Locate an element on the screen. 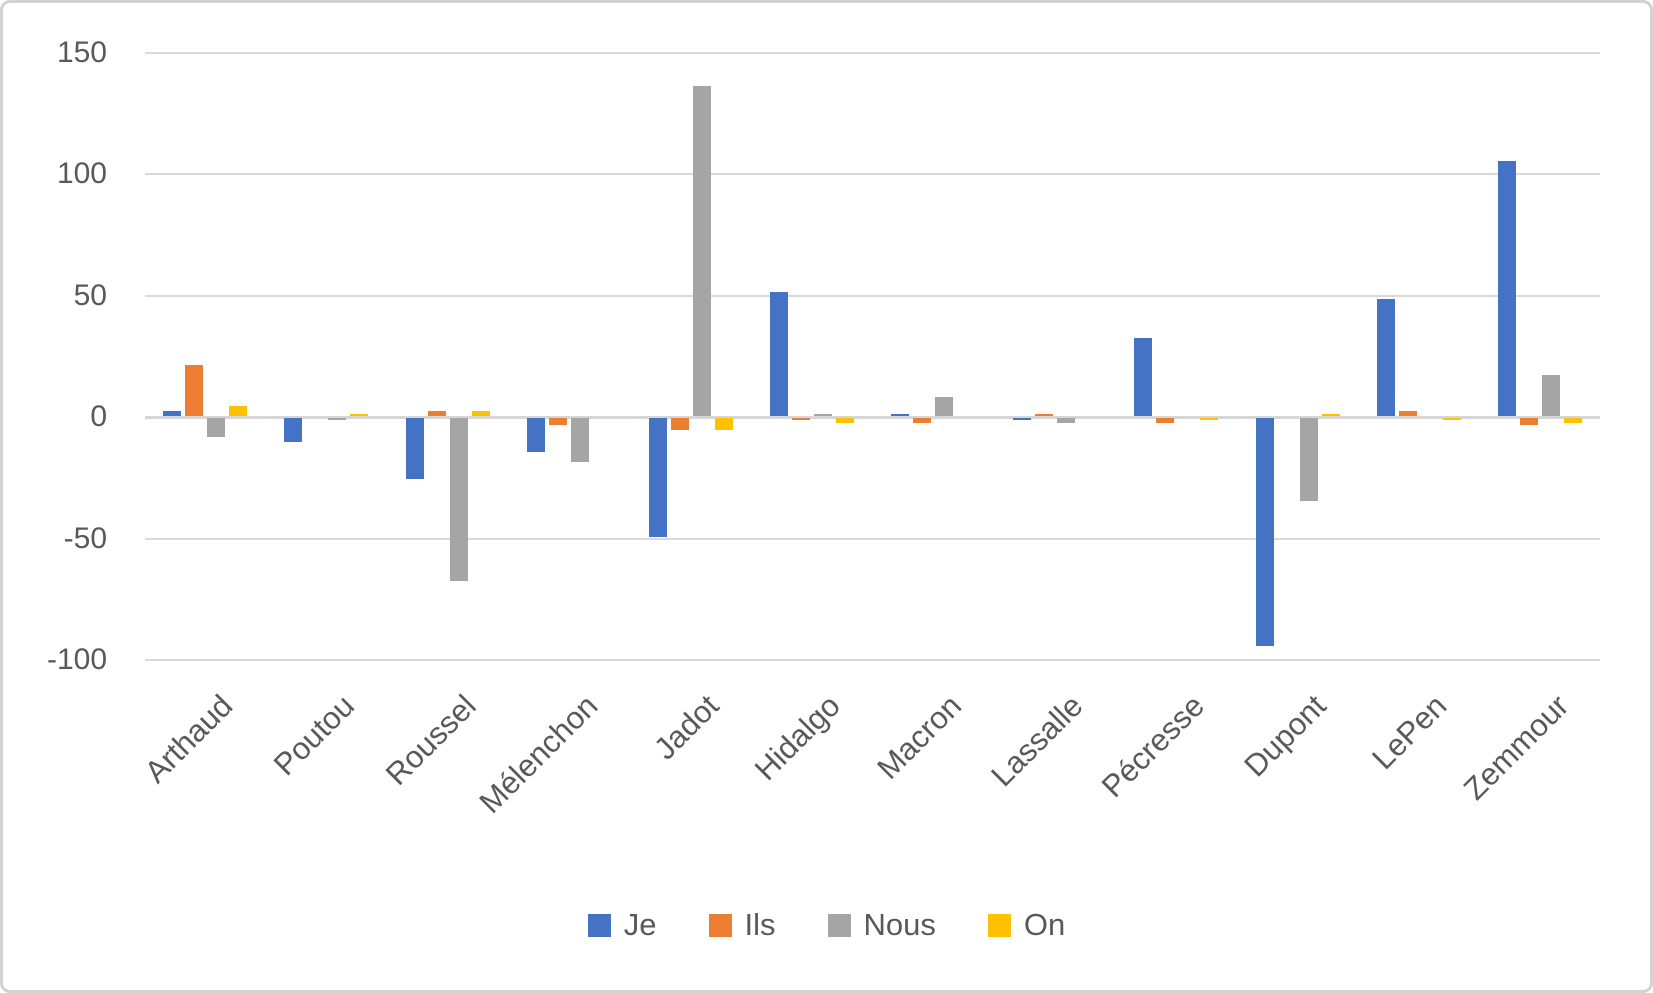 The height and width of the screenshot is (993, 1653). y-axis-tick-label: 100 is located at coordinates (81, 173).